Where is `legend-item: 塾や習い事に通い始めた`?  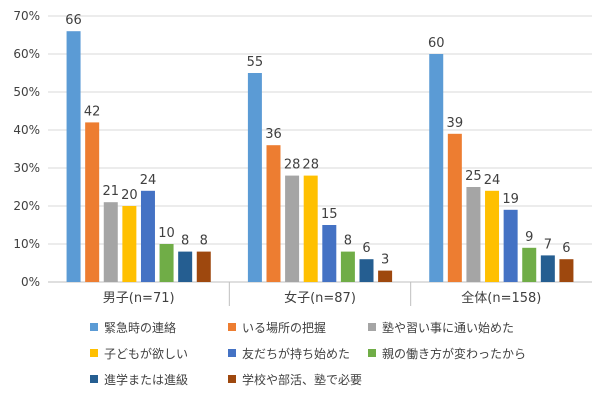
legend-item: 塾や習い事に通い始めた is located at coordinates (441, 327).